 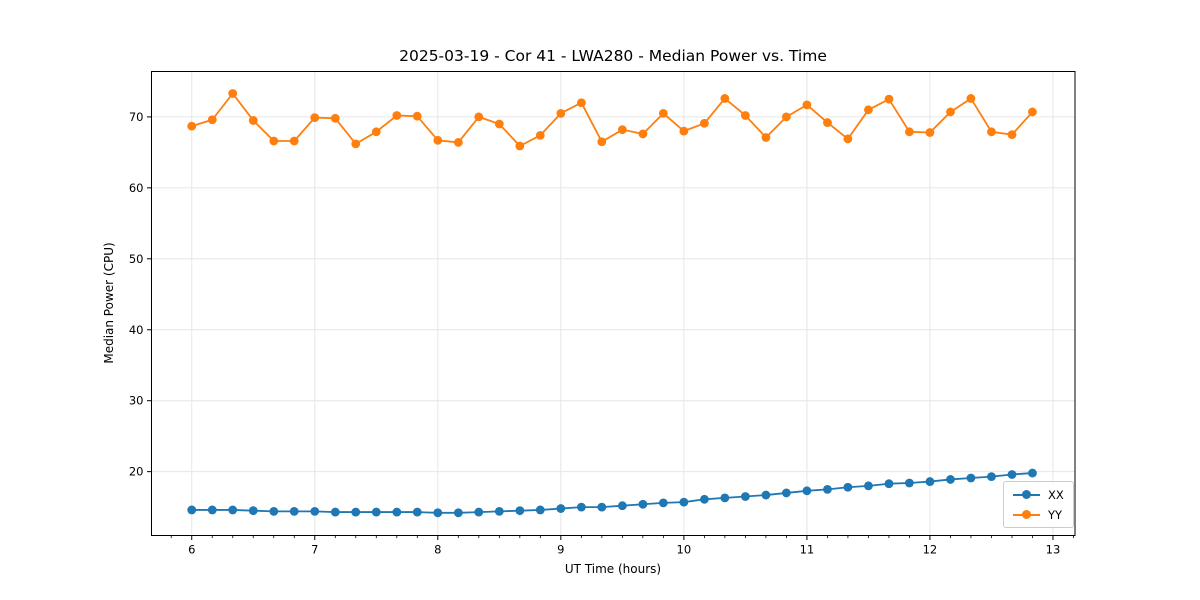 What do you see at coordinates (930, 550) in the screenshot?
I see `x-tick-label: 12` at bounding box center [930, 550].